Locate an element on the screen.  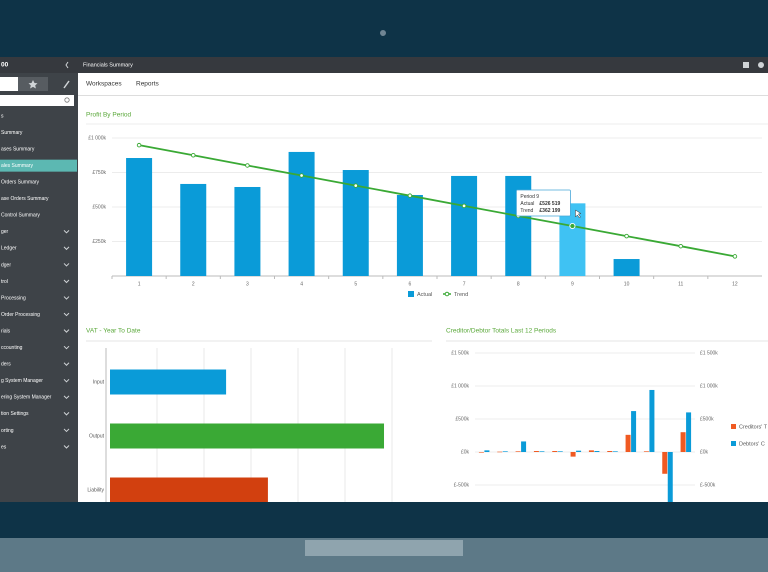
y-tick-label: £1 500k is located at coordinates (460, 353).